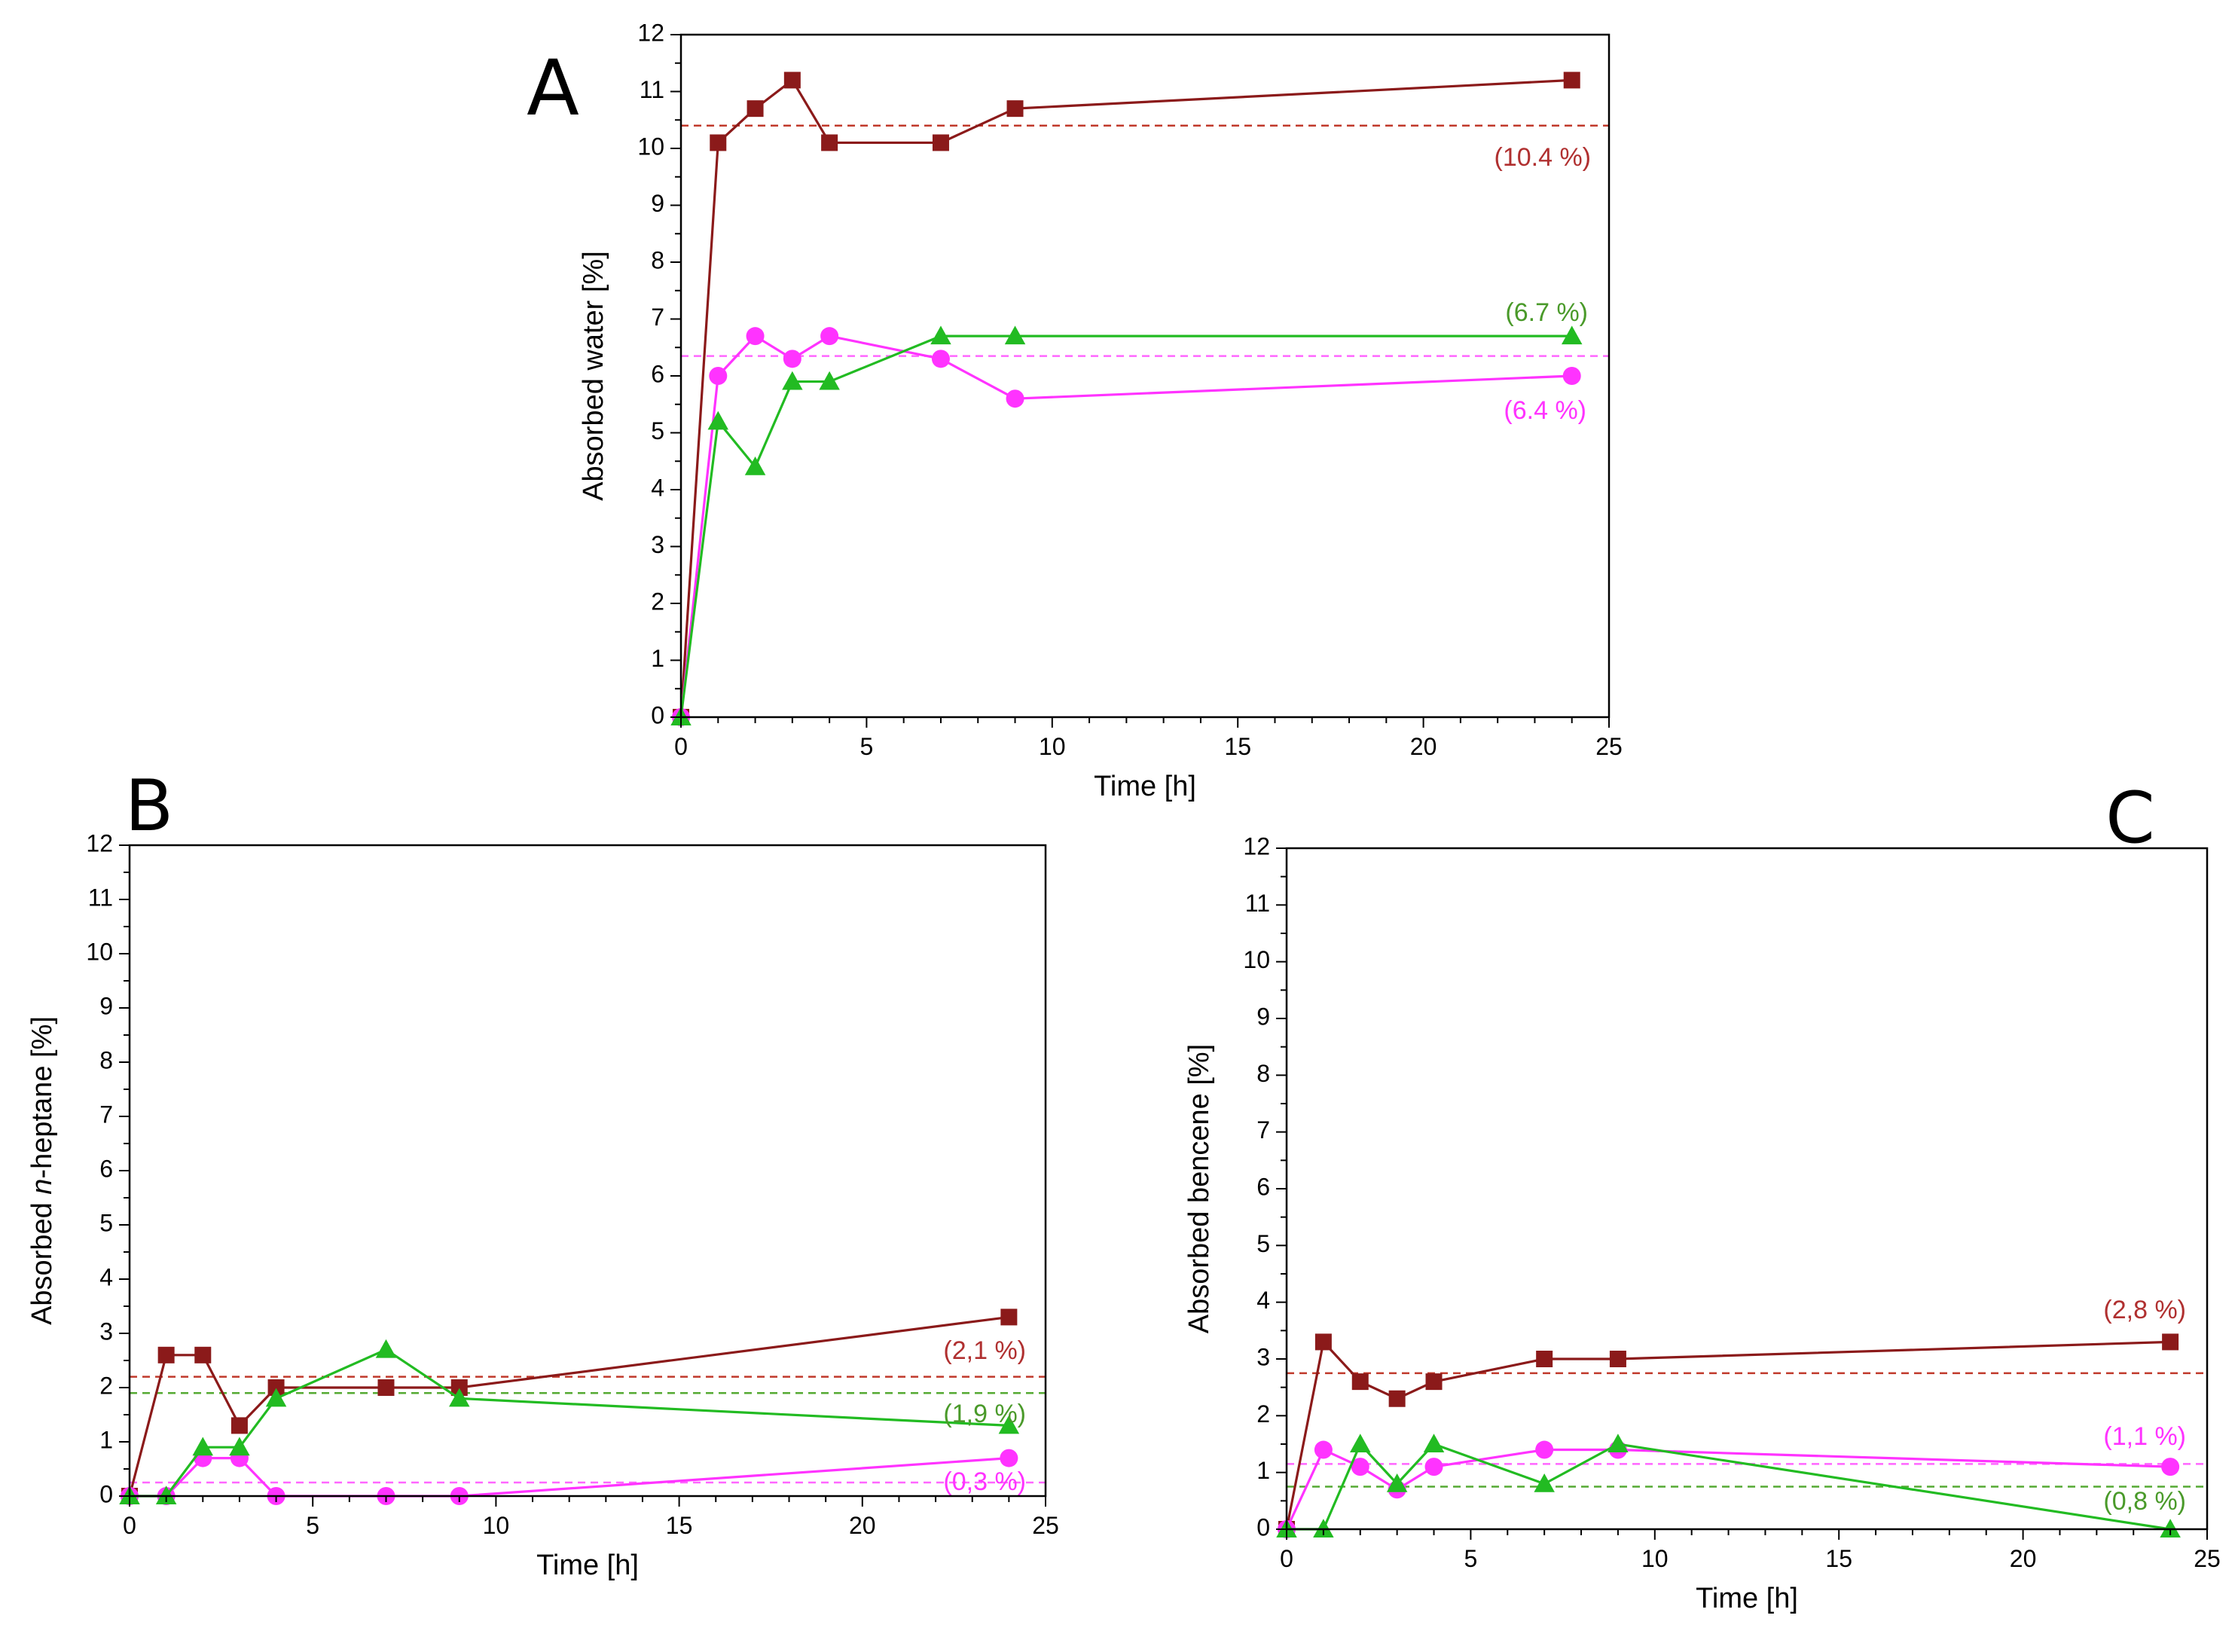 Image resolution: width=2238 pixels, height=1652 pixels. I want to click on reference-label: (0,3 %), so click(984, 1481).